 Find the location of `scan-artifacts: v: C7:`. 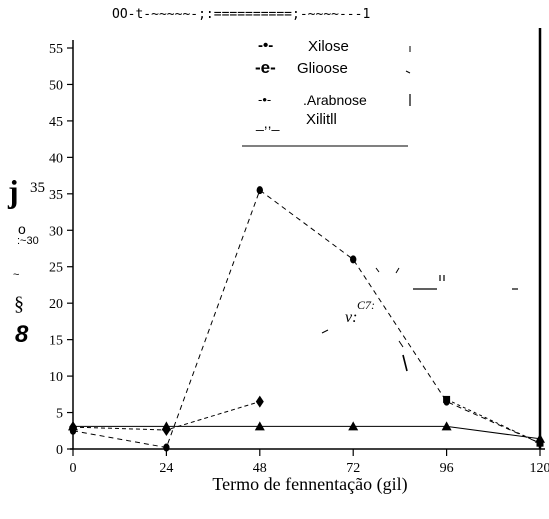

scan-artifacts: v: C7: is located at coordinates (419, 319).